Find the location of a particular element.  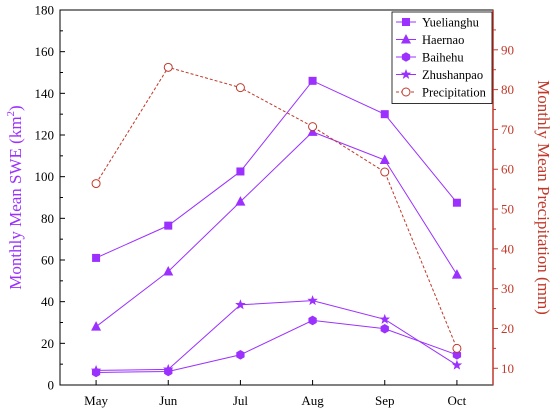

right-tick-label: 70 is located at coordinates (507, 129).